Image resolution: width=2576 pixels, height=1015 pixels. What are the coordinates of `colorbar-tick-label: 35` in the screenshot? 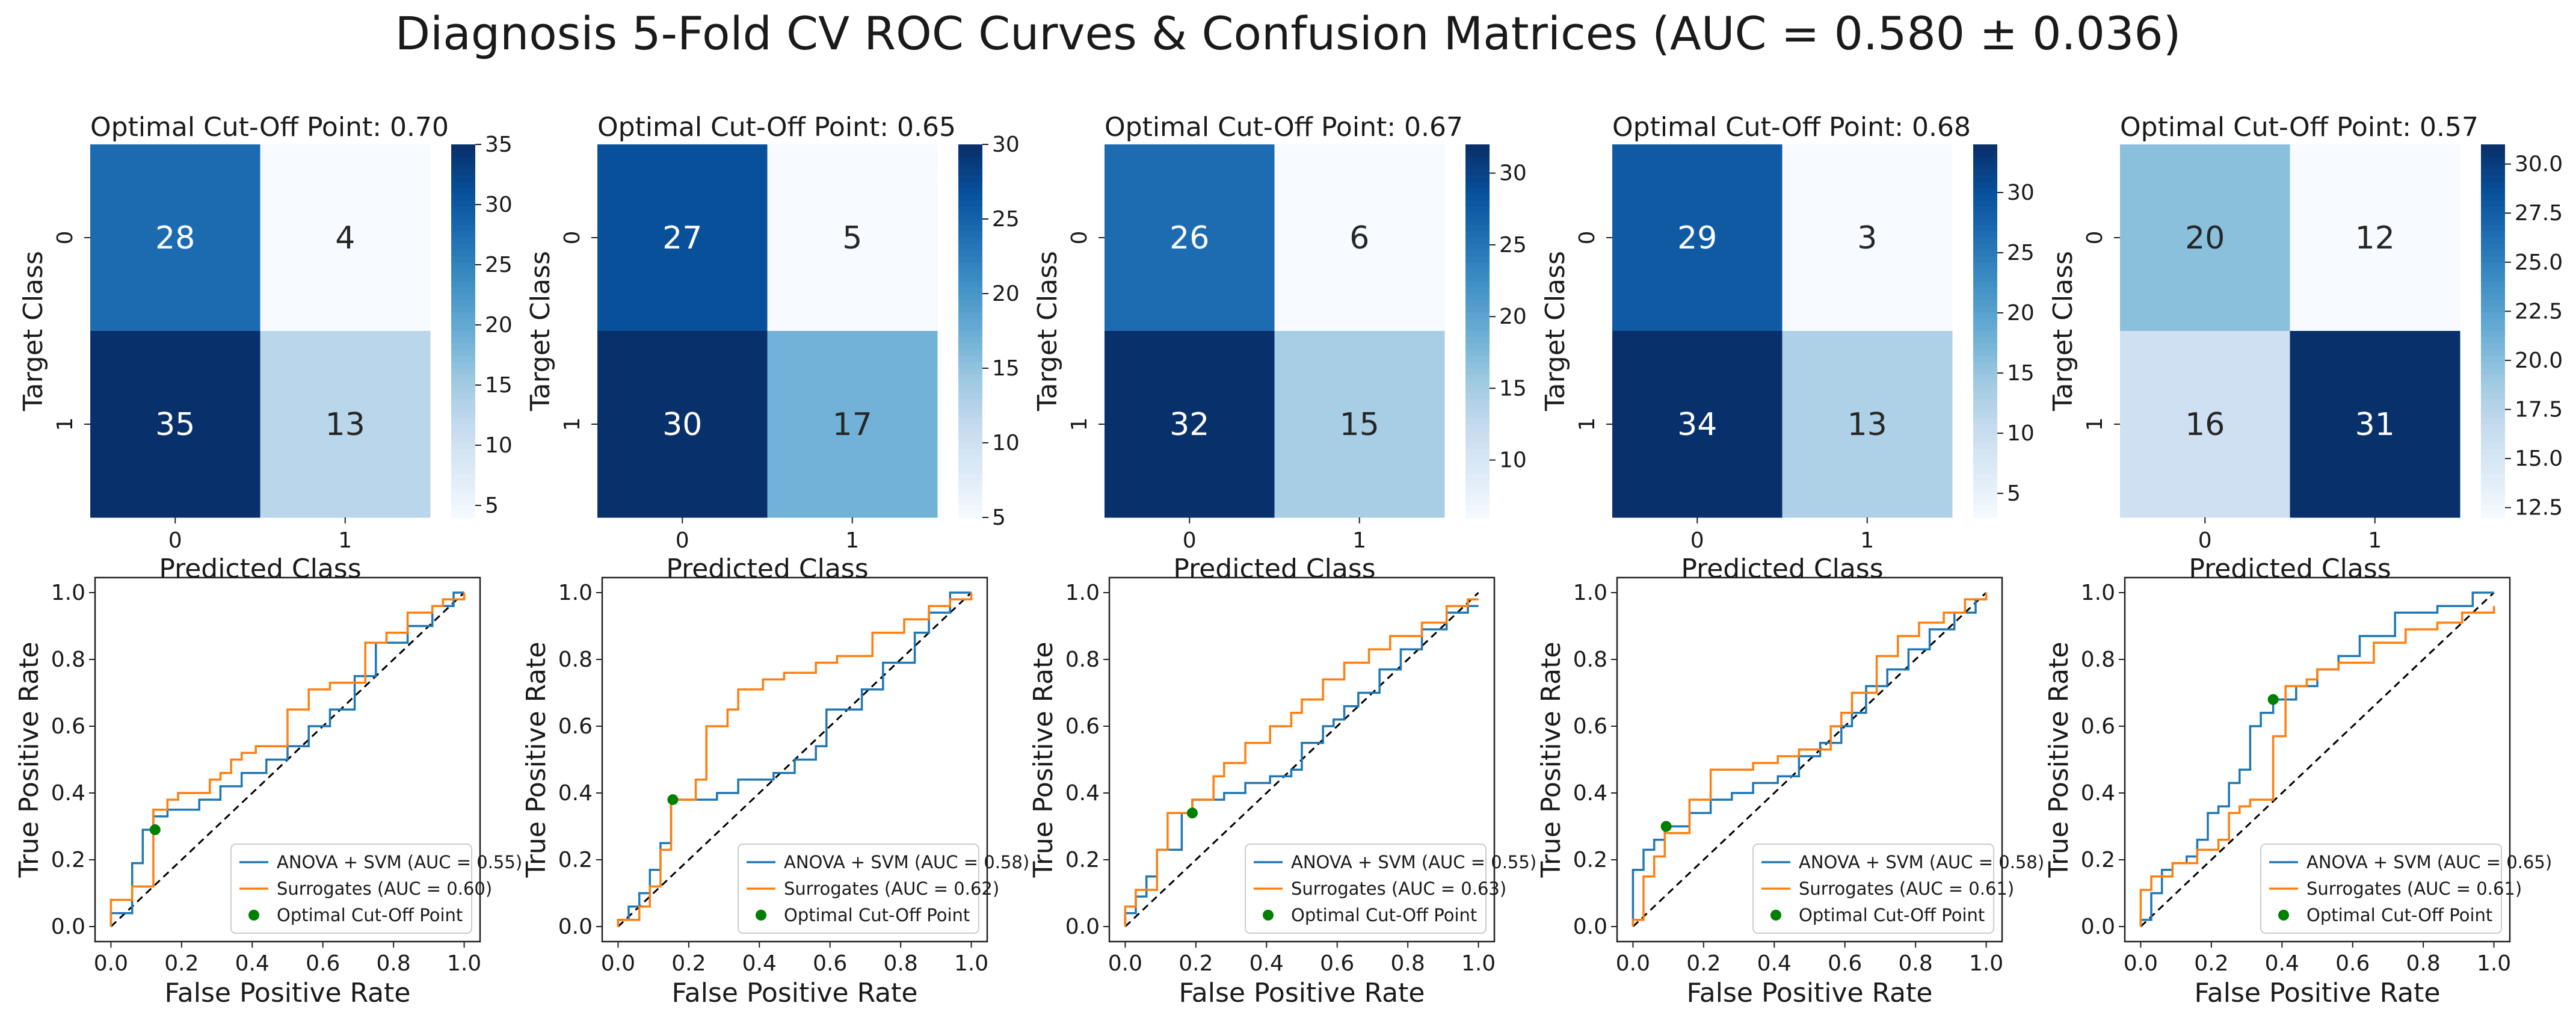 It's located at (499, 144).